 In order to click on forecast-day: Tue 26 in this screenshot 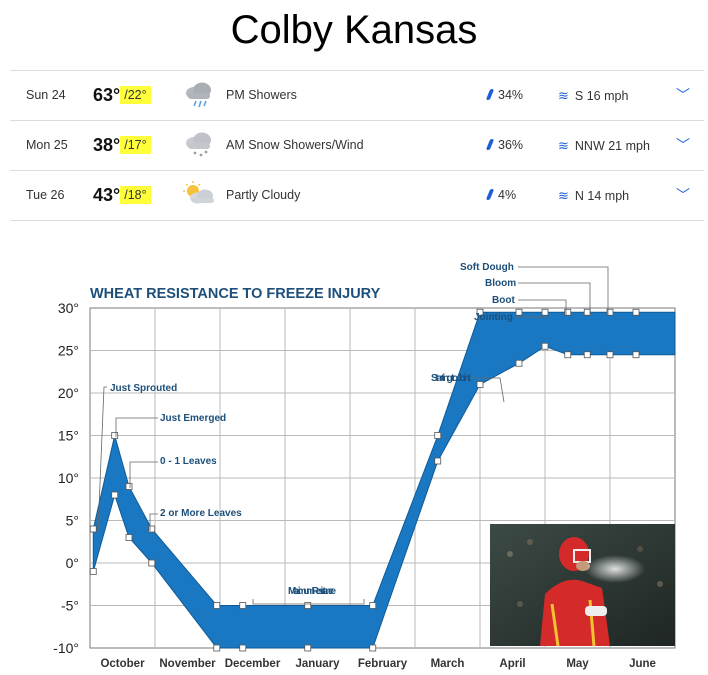, I will do `click(45, 195)`.